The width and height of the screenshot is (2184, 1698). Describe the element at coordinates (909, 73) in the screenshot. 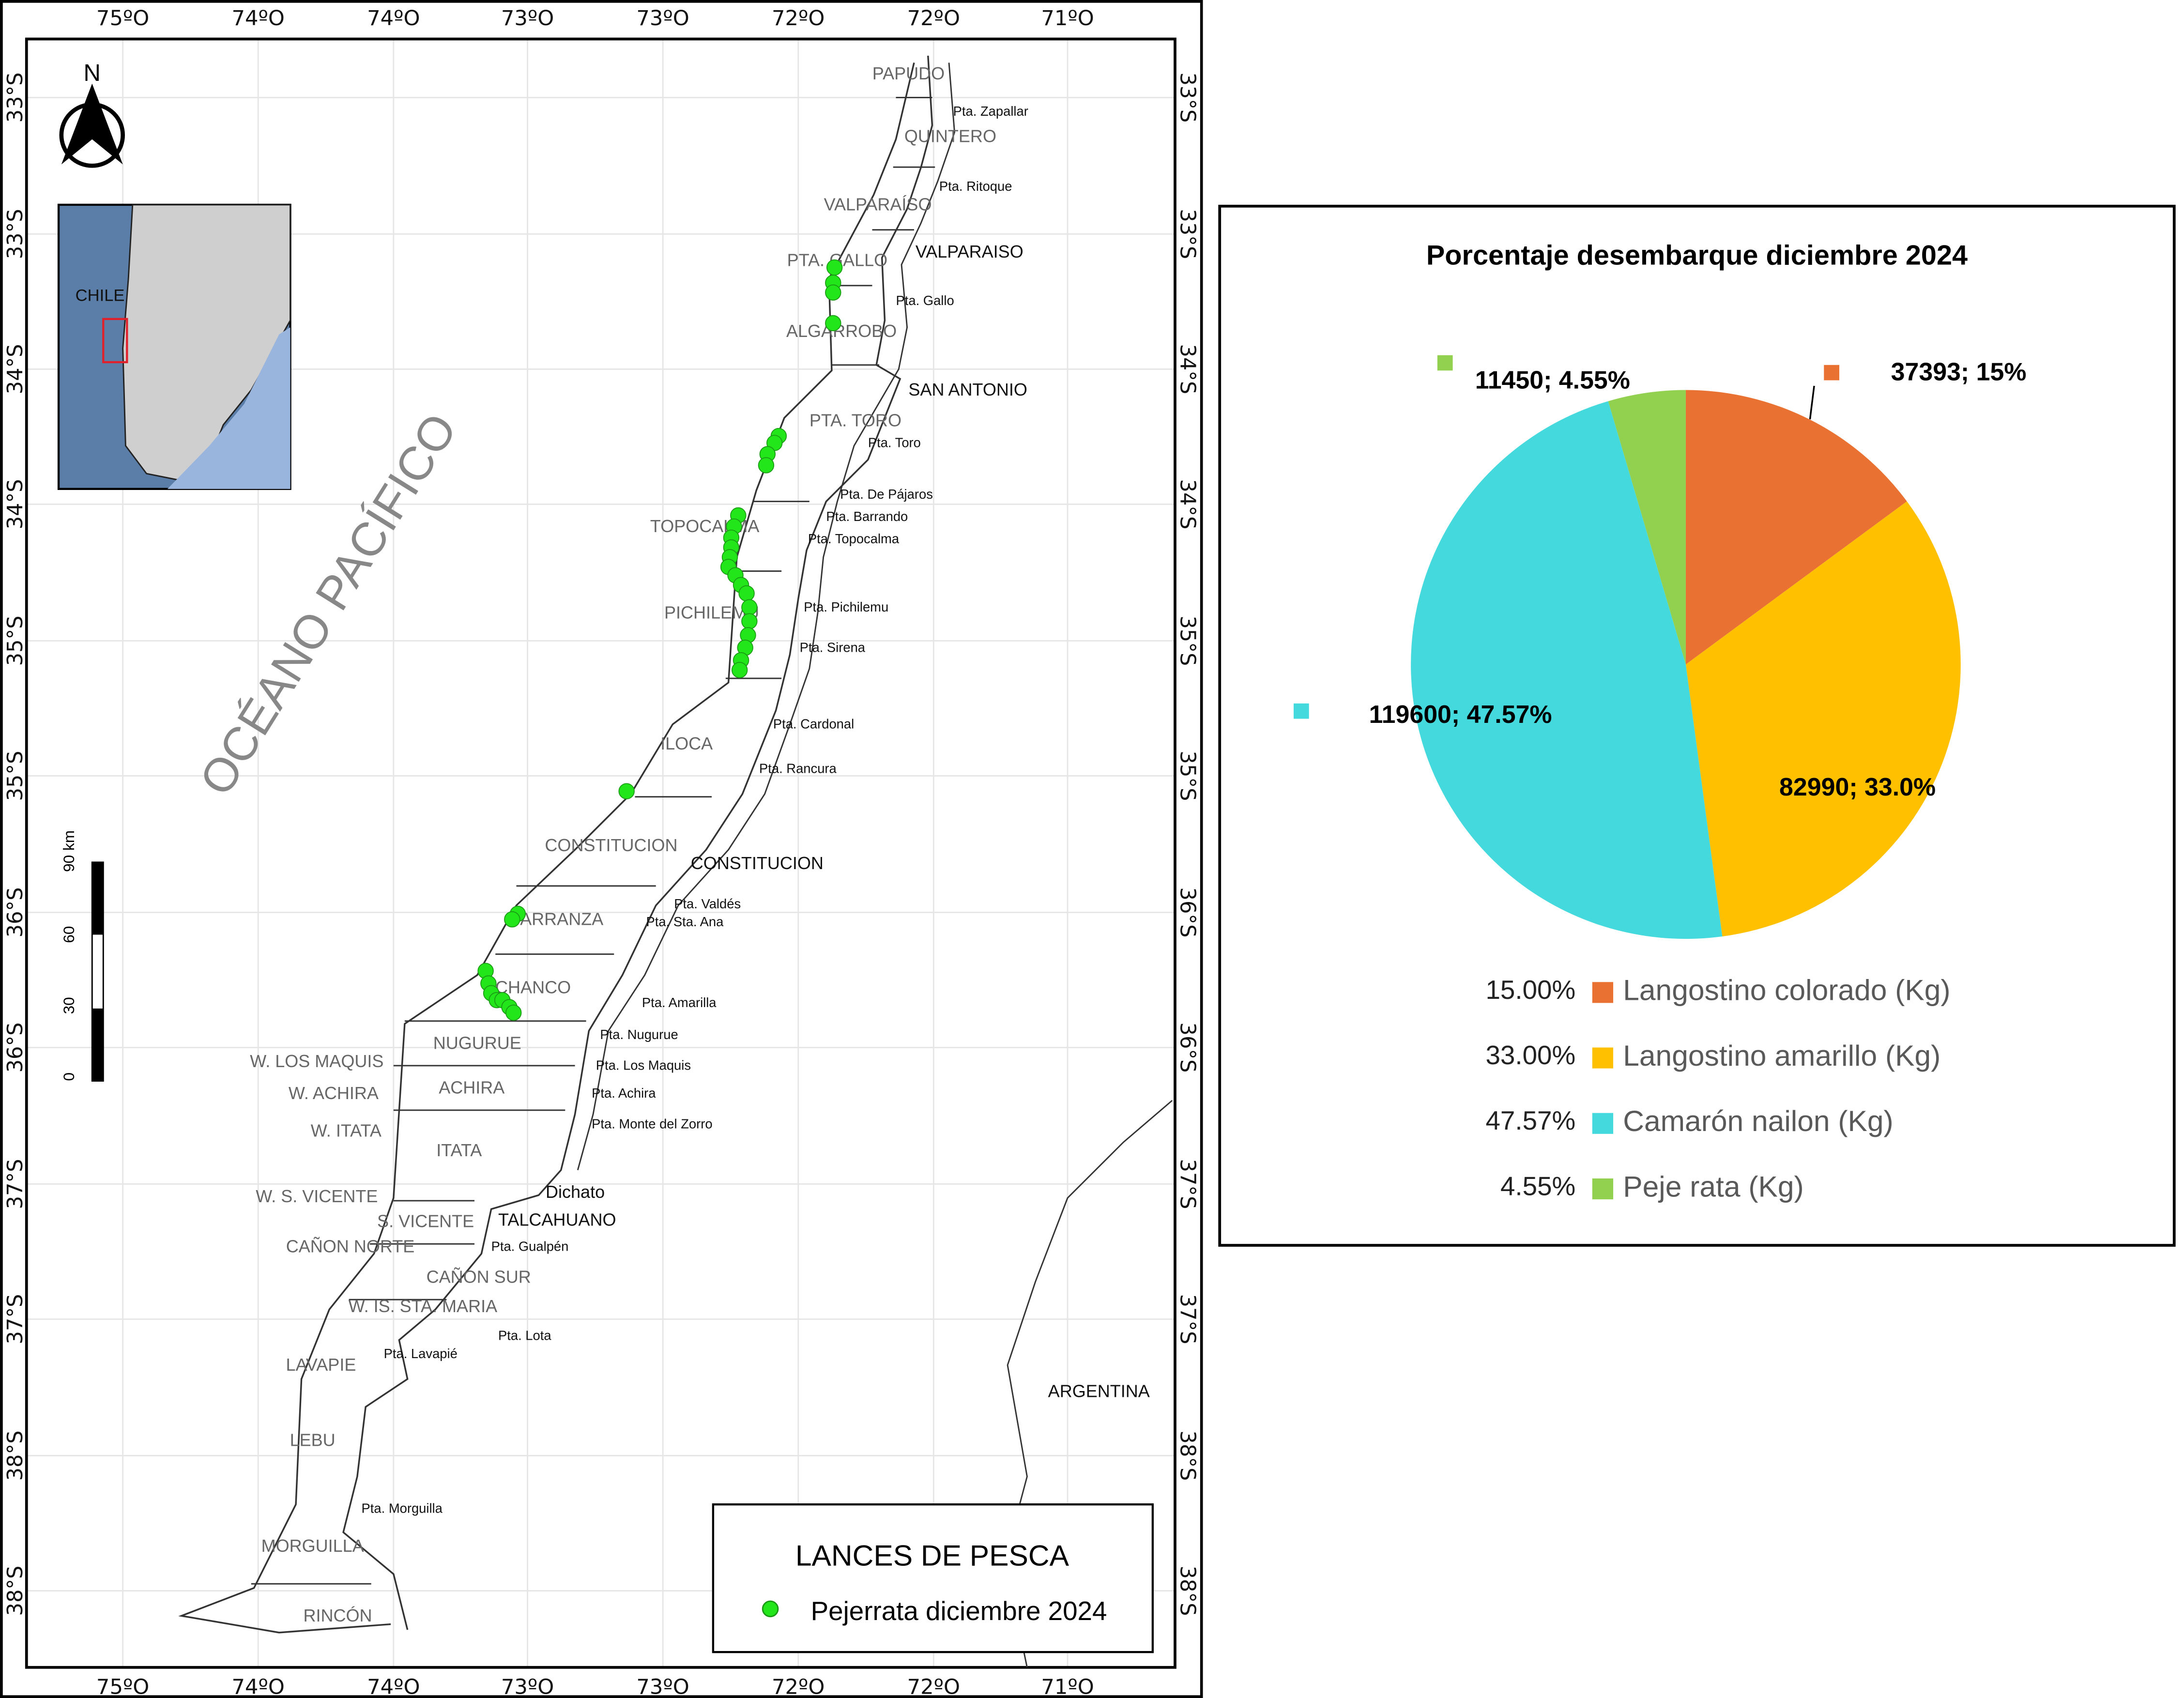

I see `zone-label: PAPUDO` at that location.